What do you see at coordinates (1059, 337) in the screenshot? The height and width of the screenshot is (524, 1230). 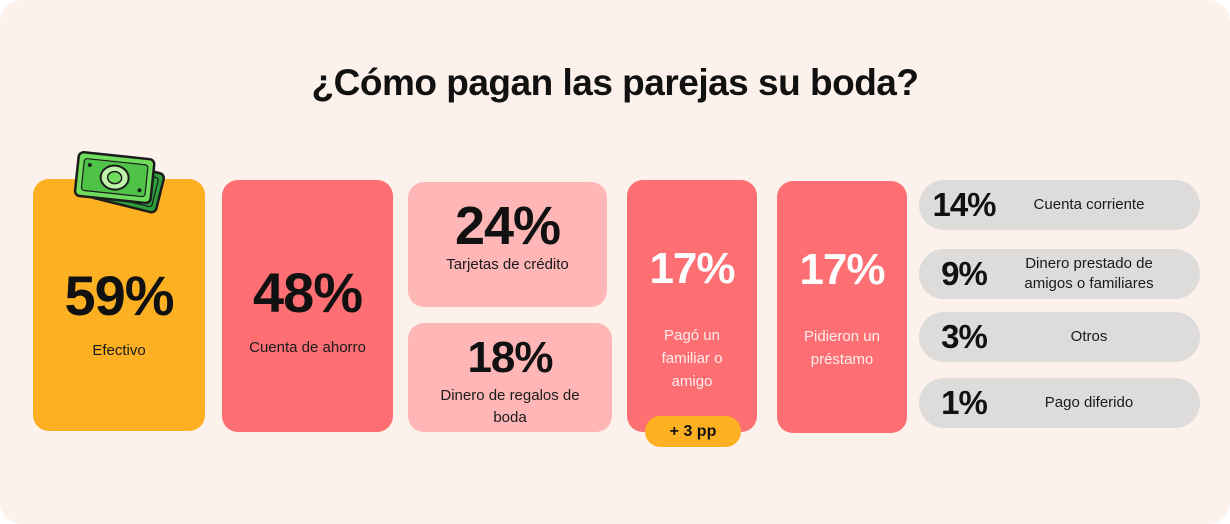 I see `row-otros: 3% Otros` at bounding box center [1059, 337].